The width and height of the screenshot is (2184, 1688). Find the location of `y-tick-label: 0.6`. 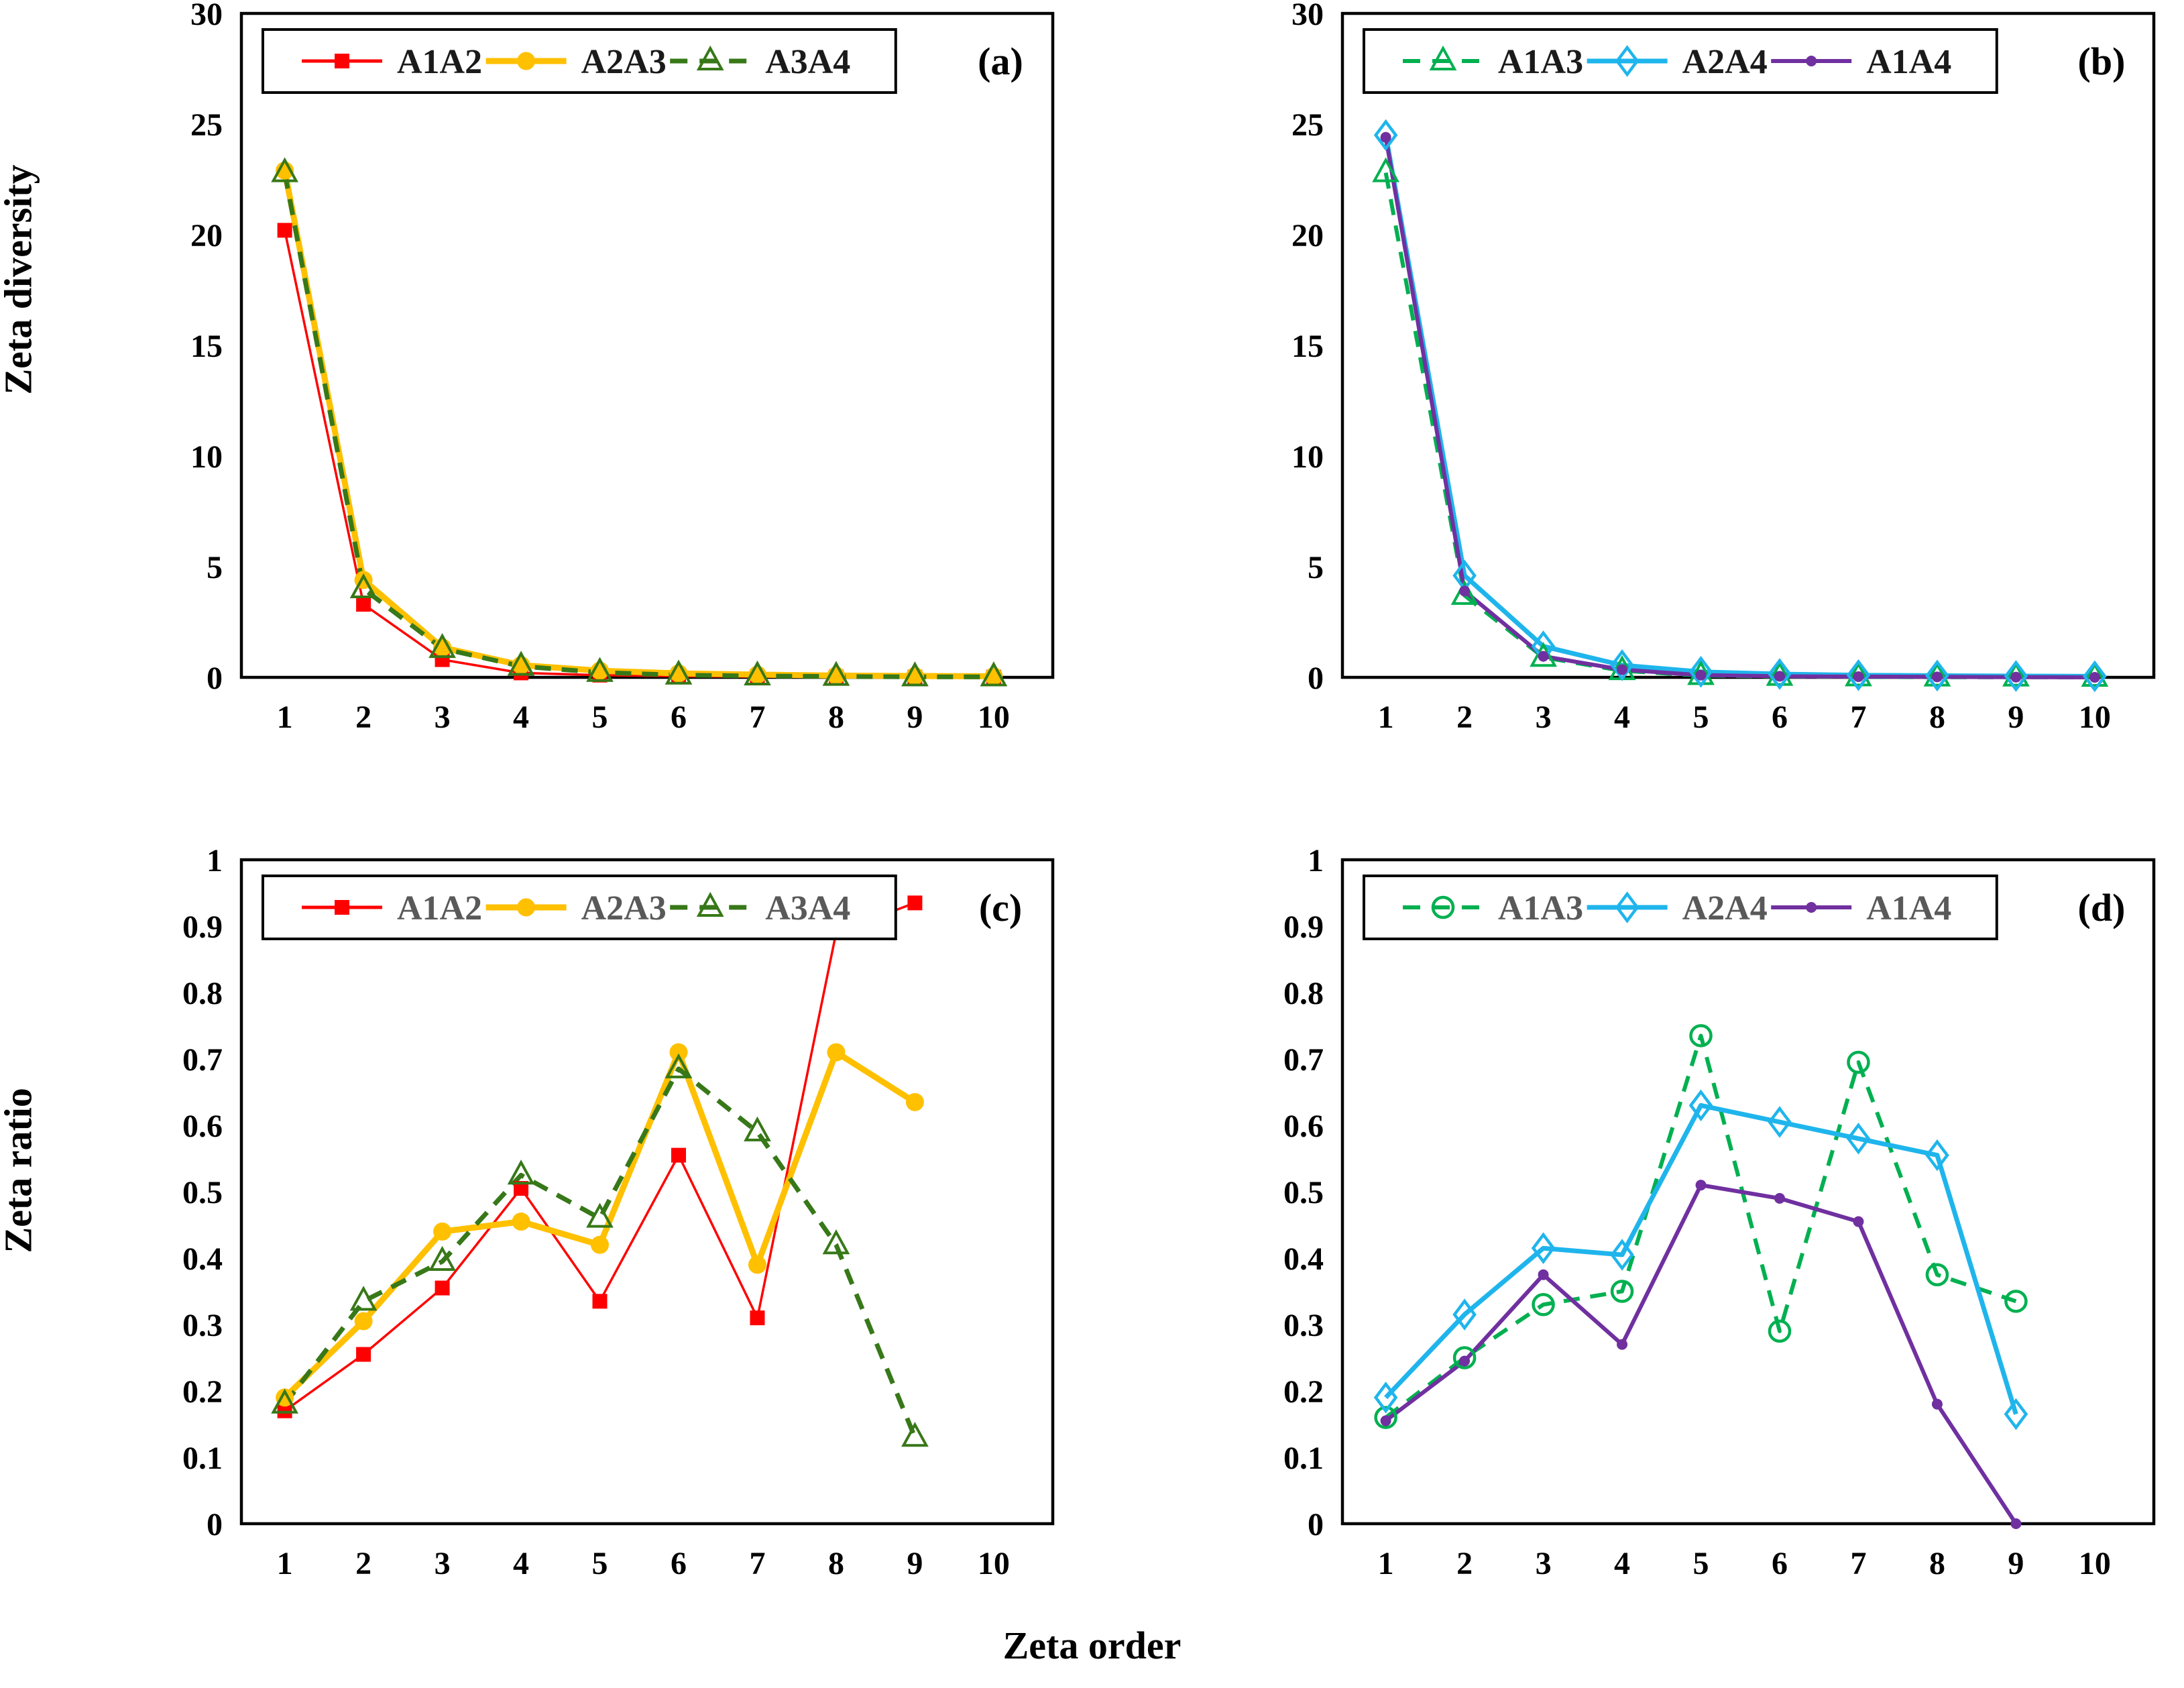

y-tick-label: 0.6 is located at coordinates (1303, 1126).